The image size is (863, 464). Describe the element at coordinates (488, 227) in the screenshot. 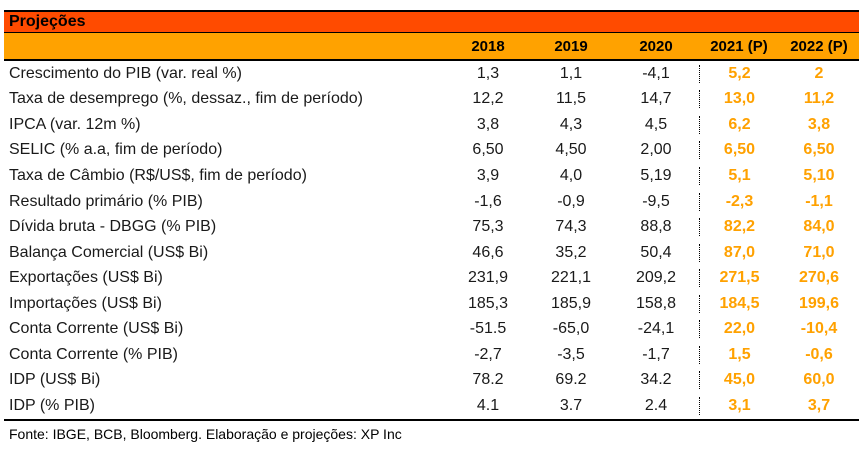

I see `cell-2018: 75,3` at that location.